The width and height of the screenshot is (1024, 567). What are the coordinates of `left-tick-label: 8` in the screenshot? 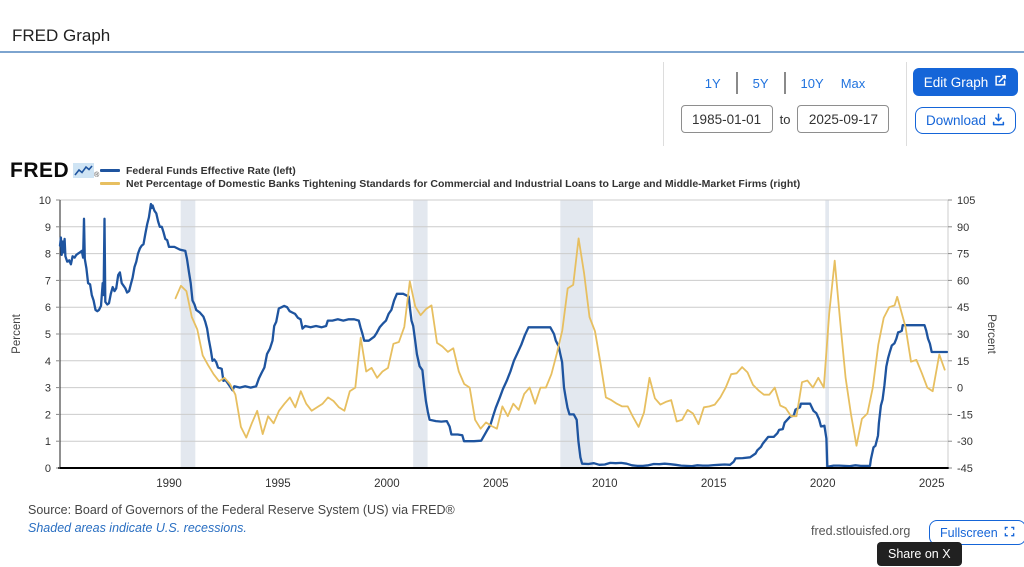 It's located at (48, 255).